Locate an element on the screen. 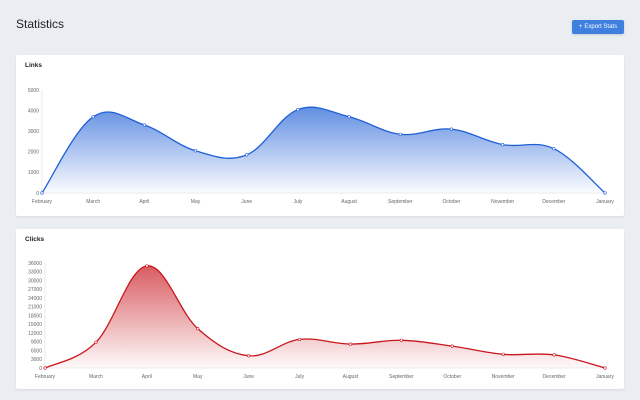  clicks-x-tick: March is located at coordinates (96, 377).